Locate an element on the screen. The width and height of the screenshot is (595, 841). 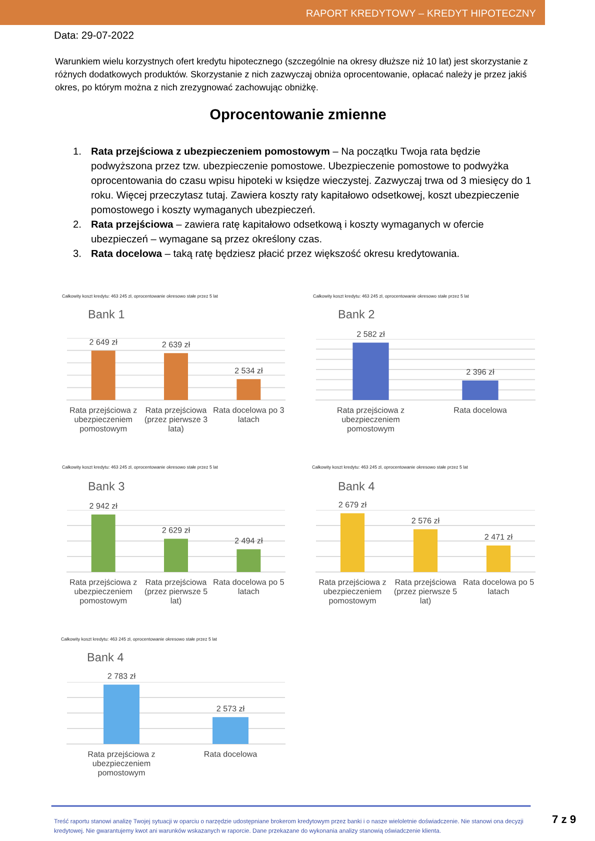
text: Data: 29-07-2022 is located at coordinates (94, 35).